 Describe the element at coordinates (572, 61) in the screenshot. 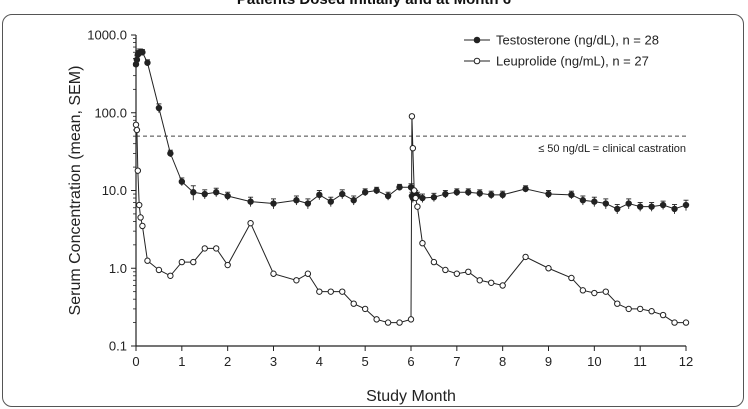

I see `legend-label-1: Leuprolide (ng/mL), n = 27` at that location.